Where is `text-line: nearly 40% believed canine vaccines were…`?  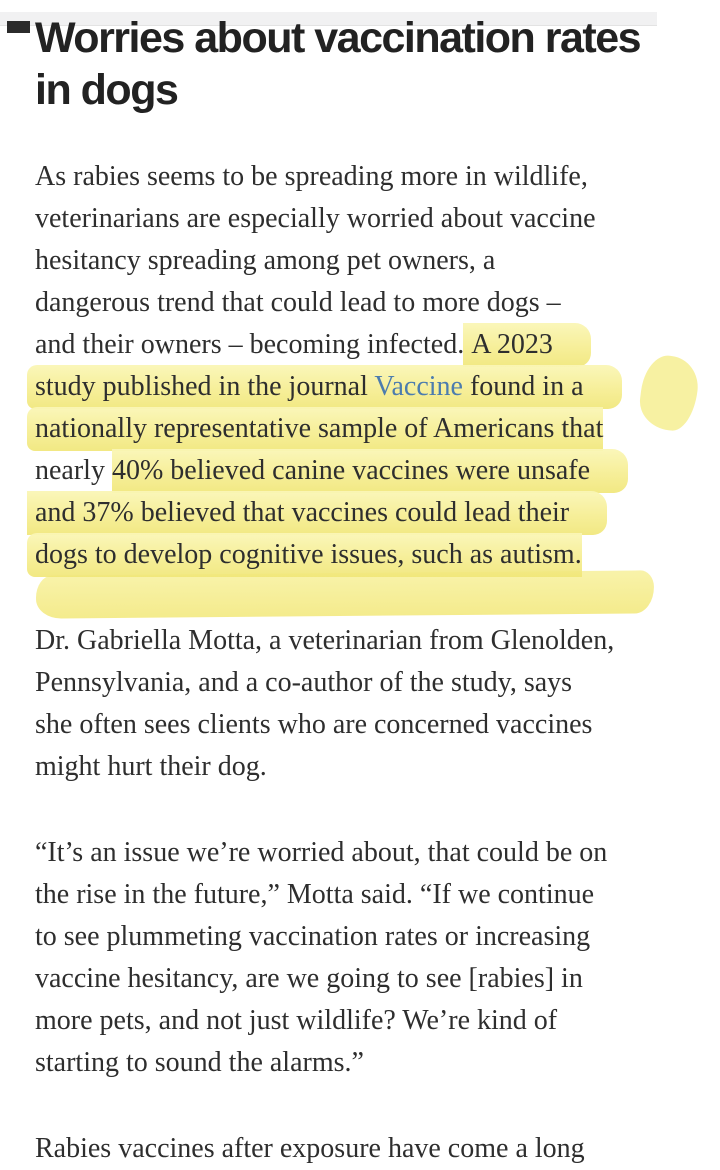 text-line: nearly 40% believed canine vaccines were… is located at coordinates (365, 471).